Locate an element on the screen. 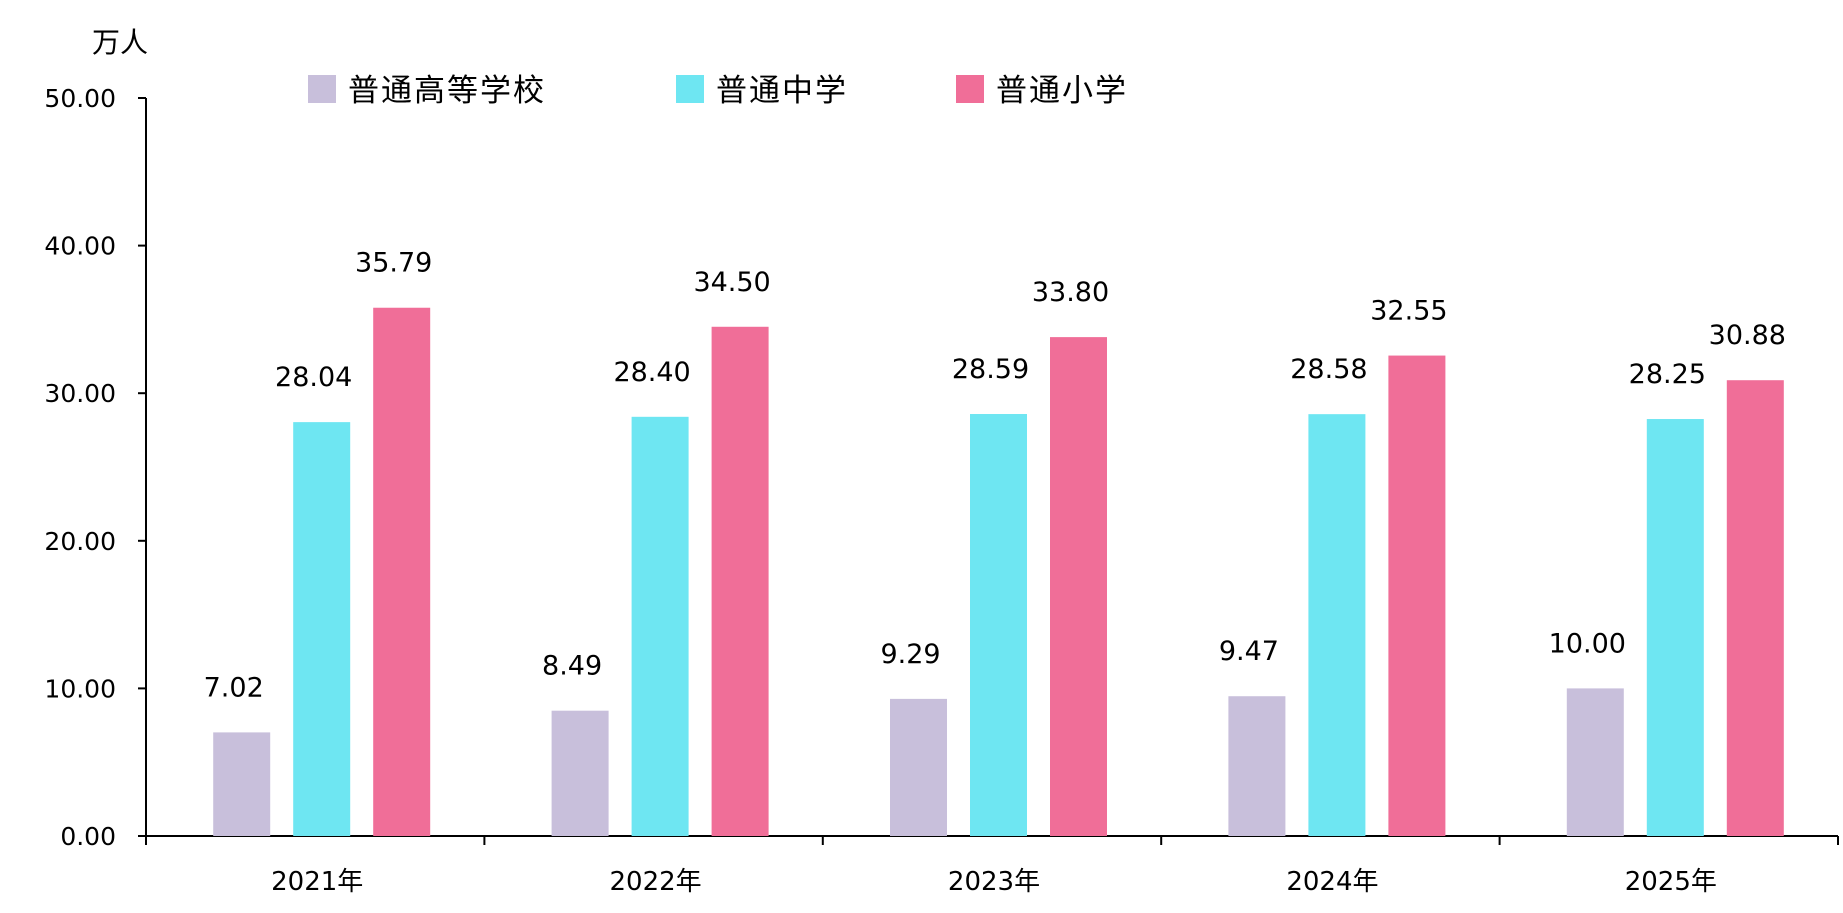  y-axis-unit-label: 万人 is located at coordinates (120, 42).